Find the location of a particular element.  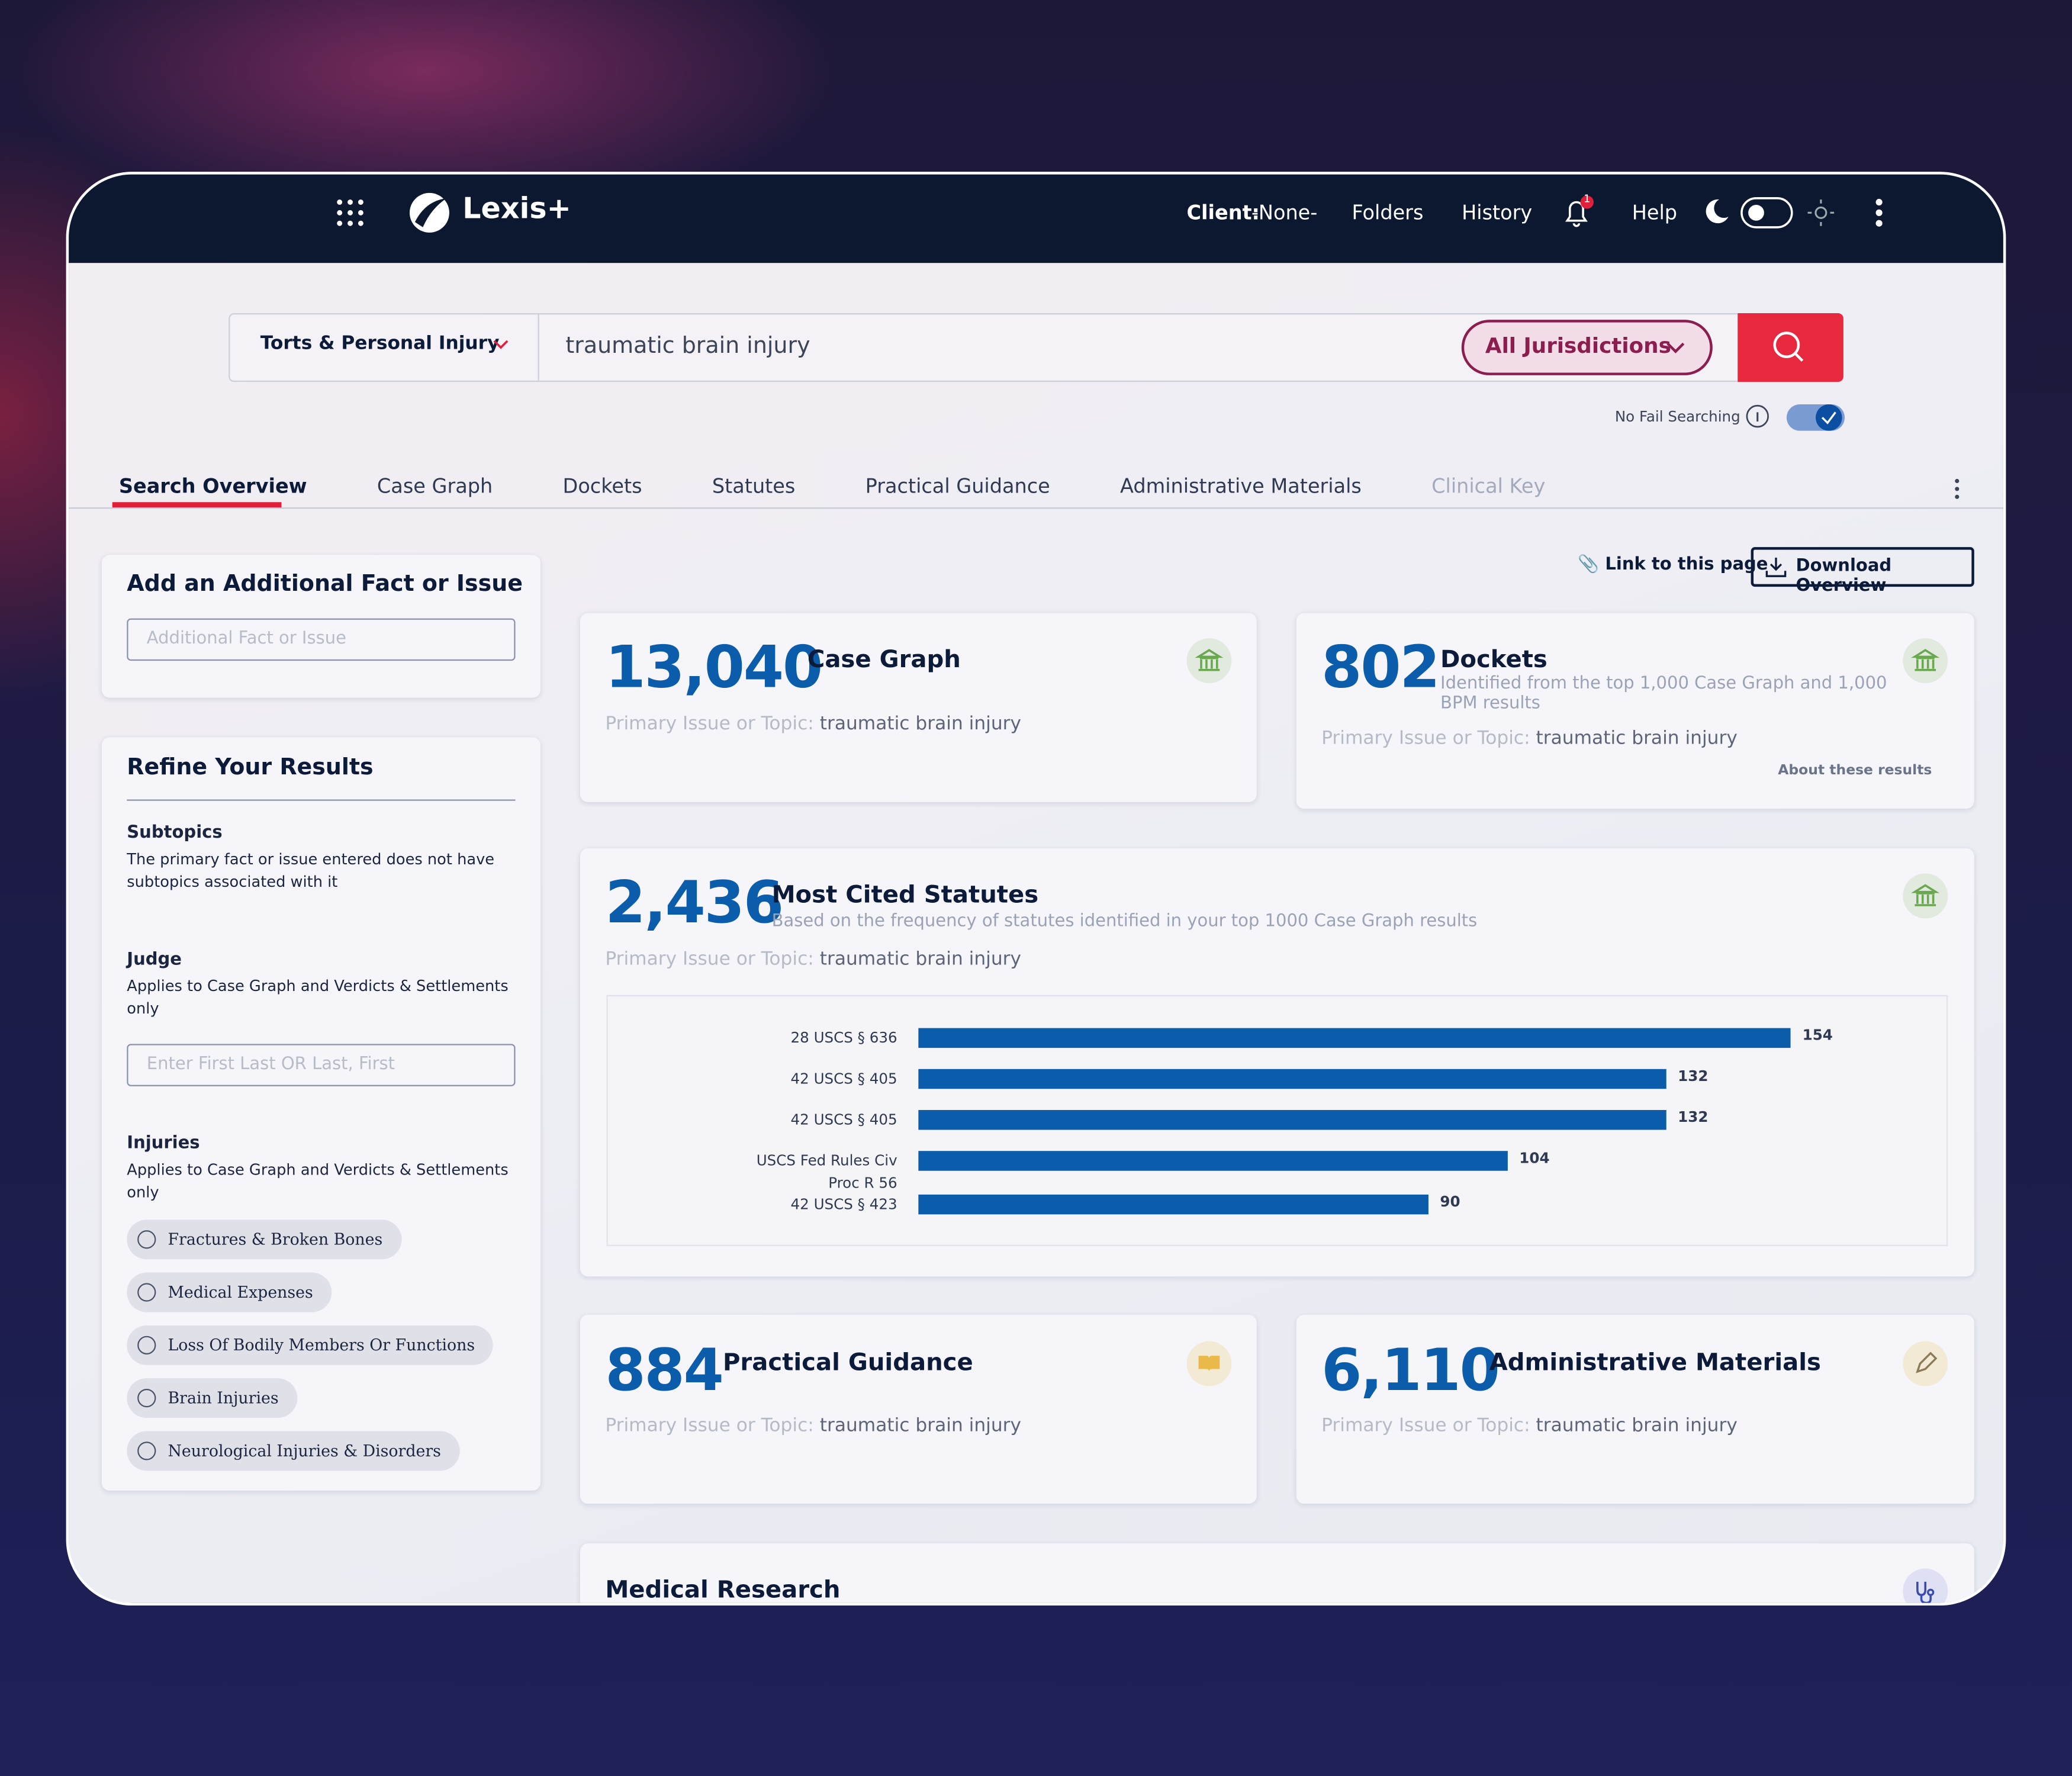

dockets-count: 802 is located at coordinates (1380, 668).